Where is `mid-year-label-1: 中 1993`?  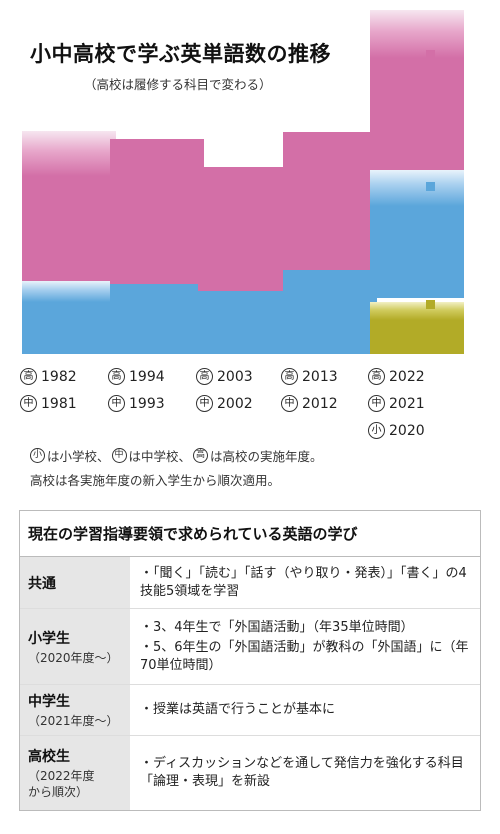 mid-year-label-1: 中 1993 is located at coordinates (136, 403).